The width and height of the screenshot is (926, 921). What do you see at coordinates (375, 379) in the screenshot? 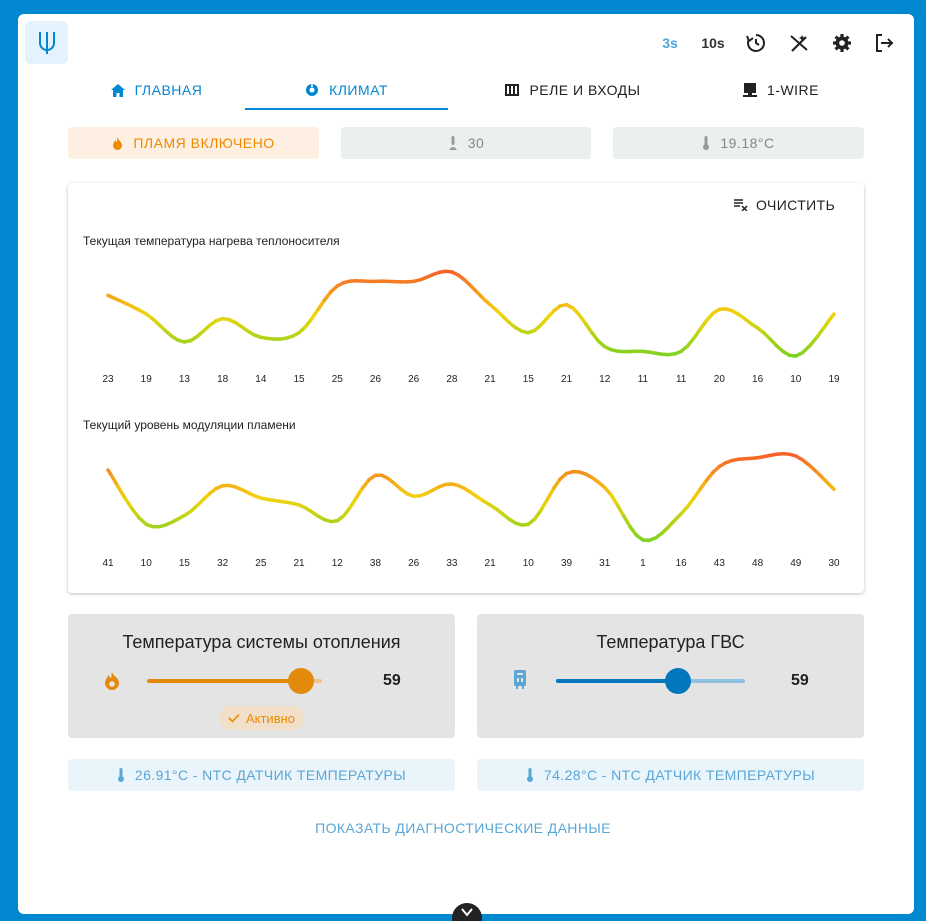
I see `chart-1-tick-label: 26` at bounding box center [375, 379].